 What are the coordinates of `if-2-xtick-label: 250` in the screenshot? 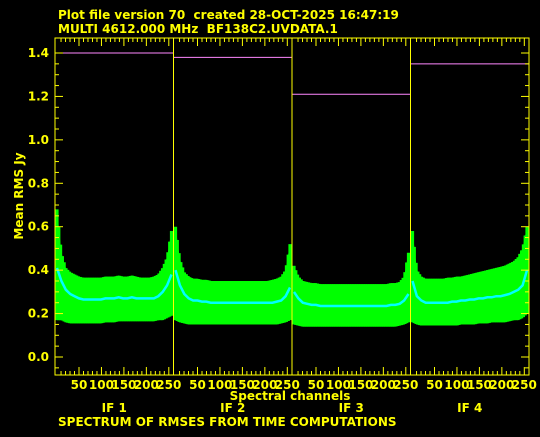 It's located at (287, 385).